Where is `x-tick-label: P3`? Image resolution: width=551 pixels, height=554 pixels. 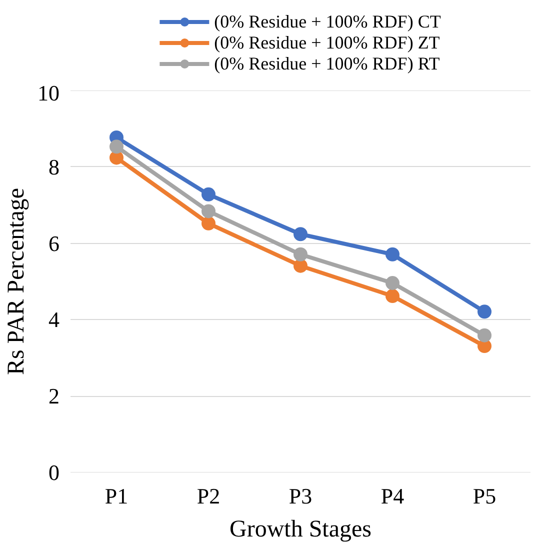 x-tick-label: P3 is located at coordinates (300, 496).